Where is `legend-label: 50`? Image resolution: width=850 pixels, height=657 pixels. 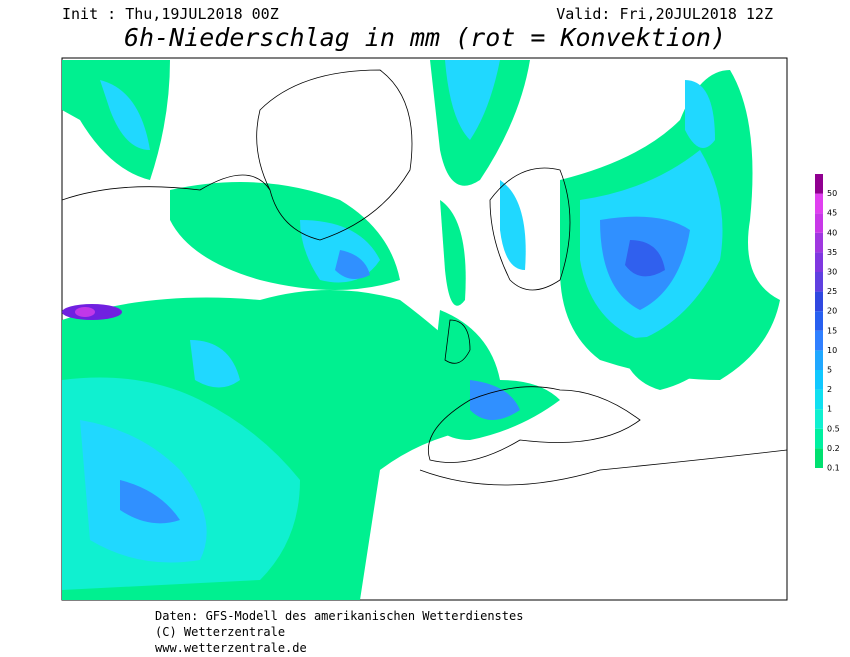 legend-label: 50 is located at coordinates (832, 193).